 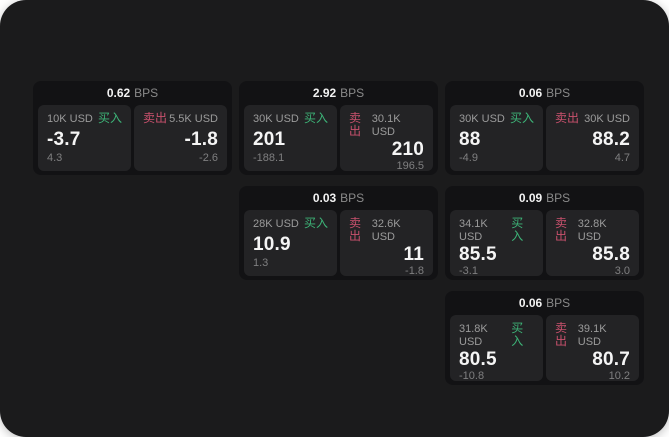 I want to click on sell-amount: 30K USD, so click(x=607, y=119).